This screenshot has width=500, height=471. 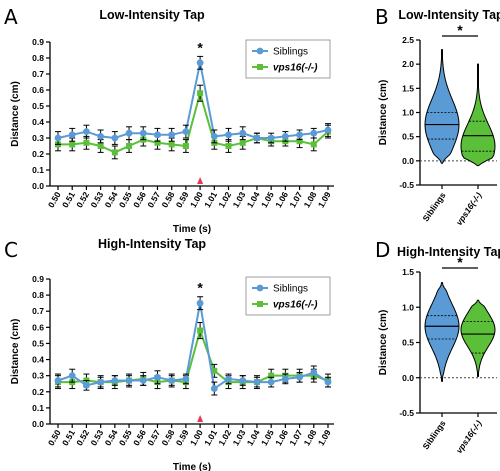 What do you see at coordinates (295, 200) in the screenshot?
I see `x-tick-label: 1.07` at bounding box center [295, 200].